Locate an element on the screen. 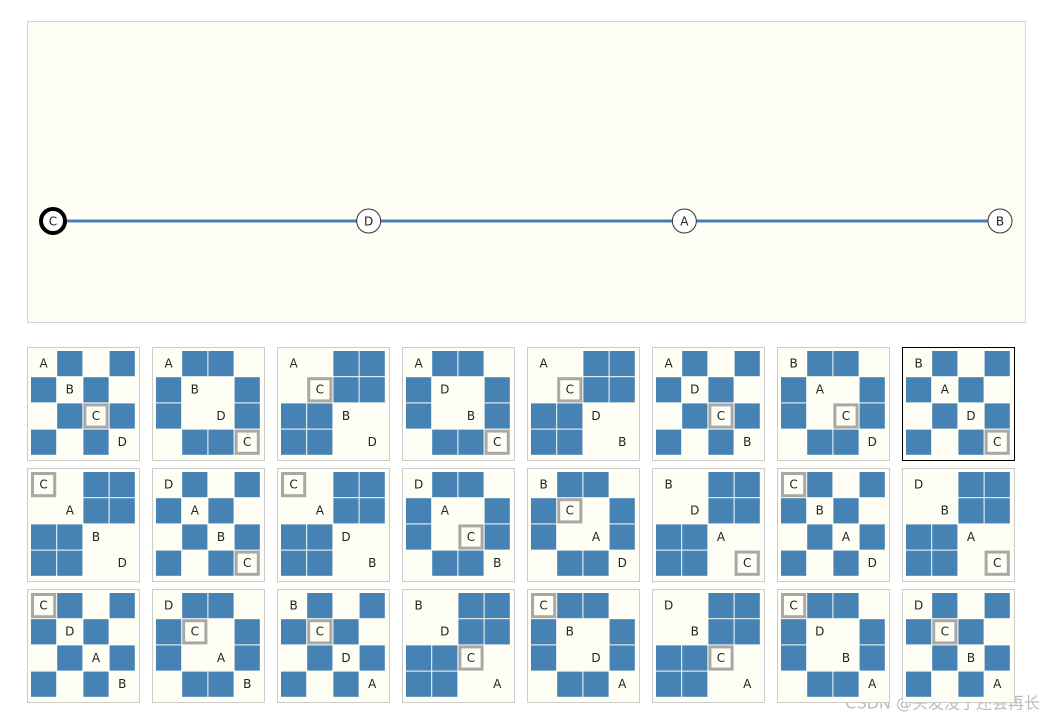  track-node-label: D is located at coordinates (368, 222).